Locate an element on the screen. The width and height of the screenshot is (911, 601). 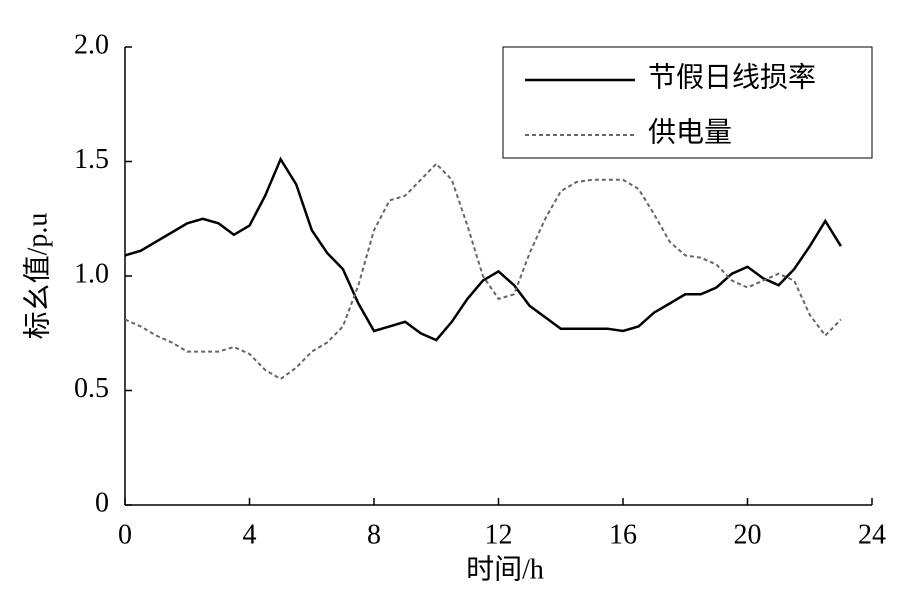
y-tick-label: 2.0 is located at coordinates (91, 44).